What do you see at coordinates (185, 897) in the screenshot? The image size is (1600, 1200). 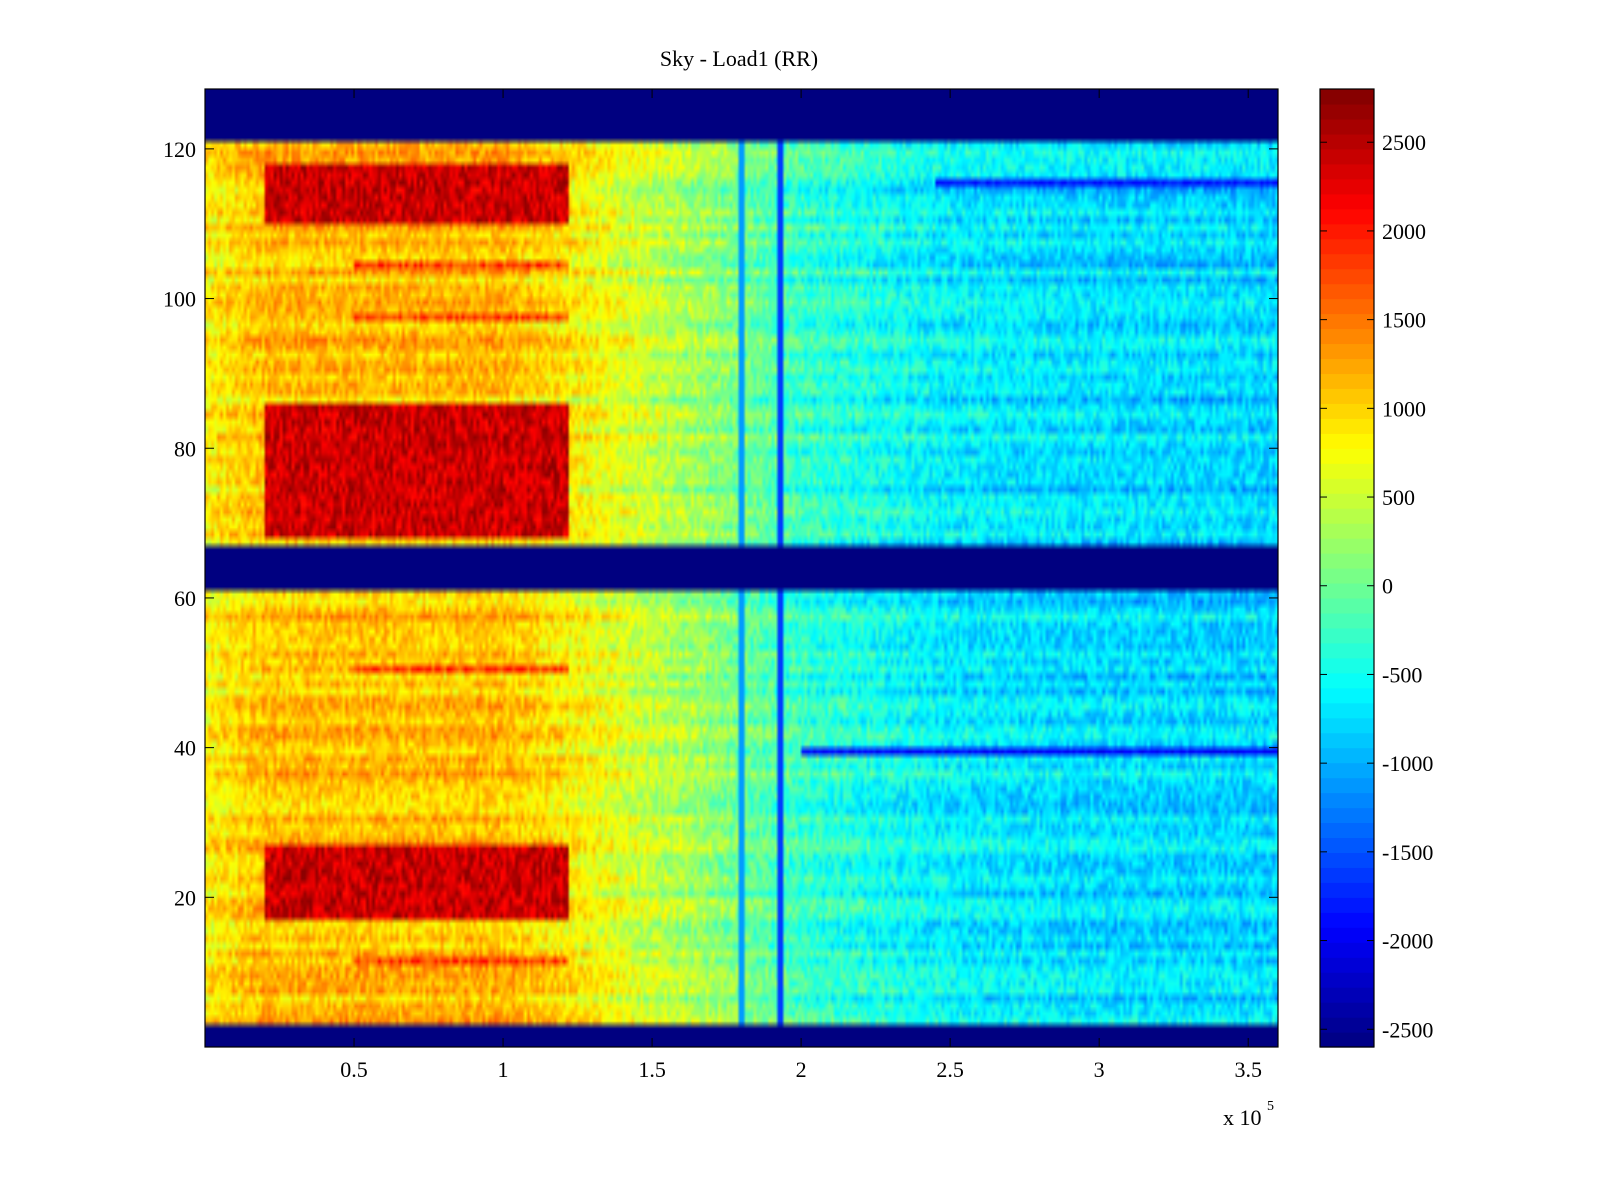 I see `y-tick-label: 20` at bounding box center [185, 897].